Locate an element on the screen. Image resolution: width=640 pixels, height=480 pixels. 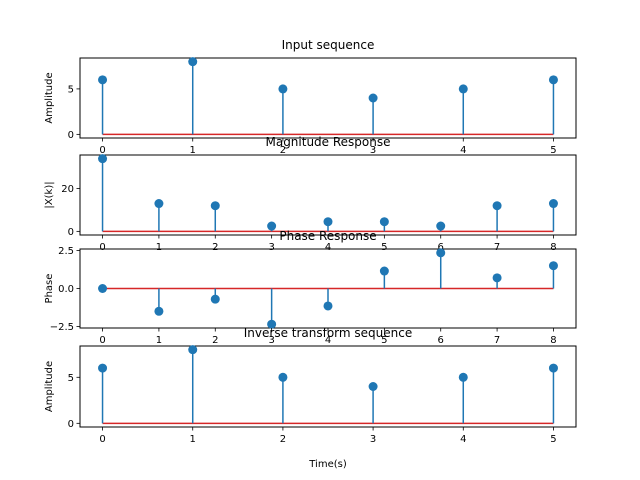
y-axis-label: Phase is located at coordinates (49, 289).